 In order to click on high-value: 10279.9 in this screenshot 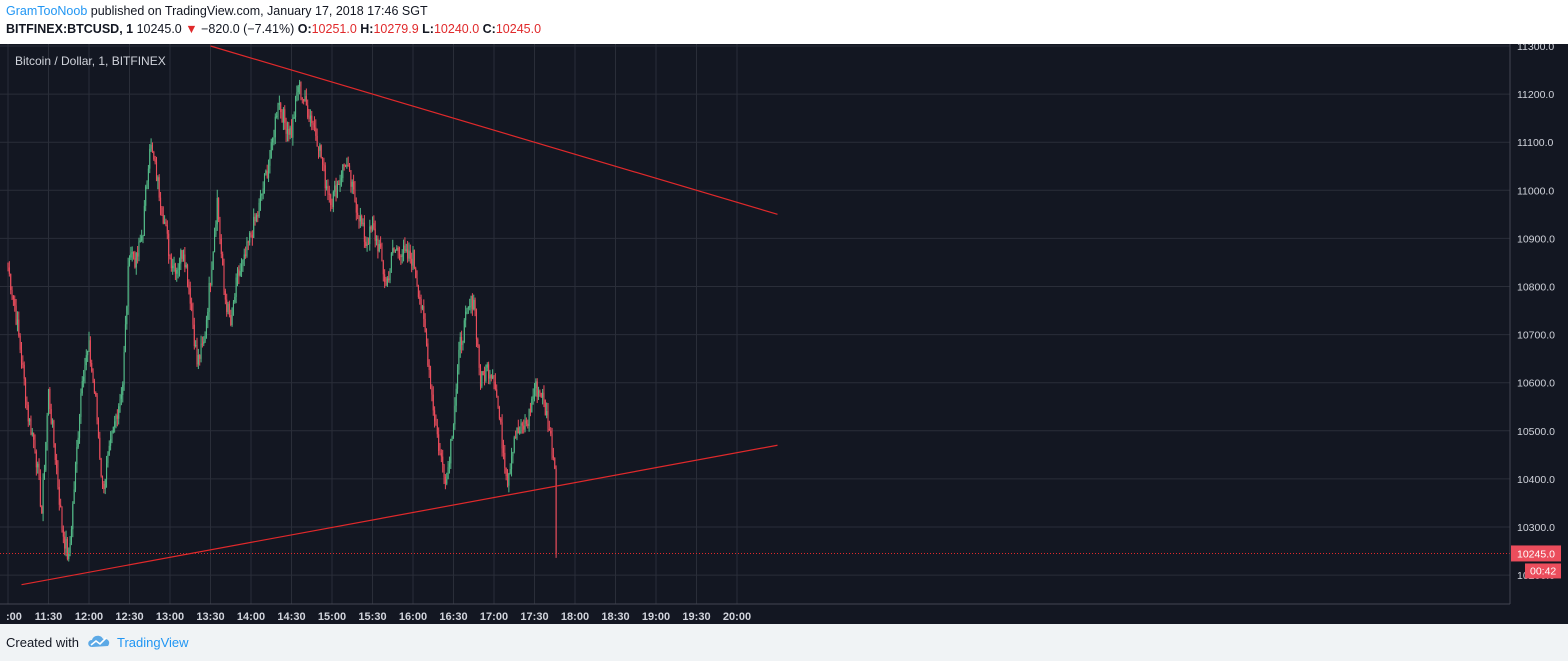, I will do `click(396, 29)`.